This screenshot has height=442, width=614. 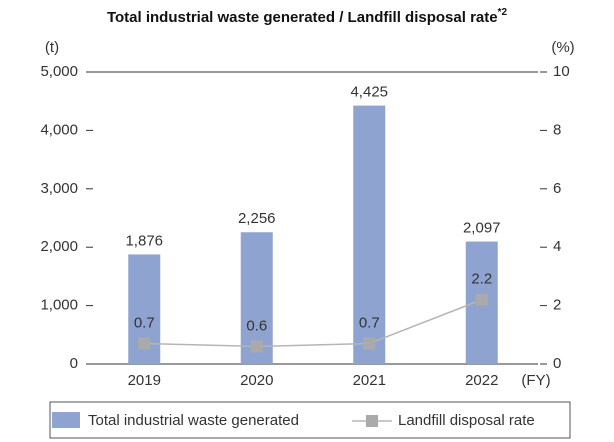 I want to click on x-tick-label: 2019, so click(x=144, y=380).